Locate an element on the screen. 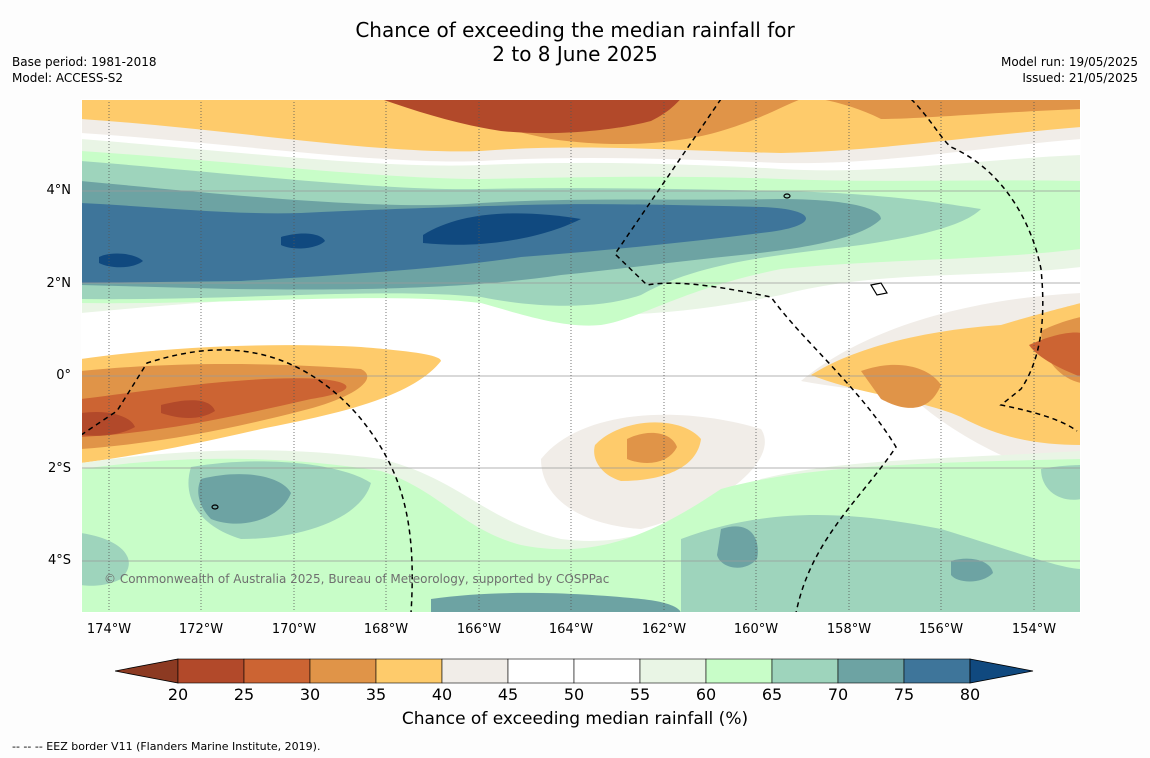  colorbar-label: 75 is located at coordinates (904, 694).